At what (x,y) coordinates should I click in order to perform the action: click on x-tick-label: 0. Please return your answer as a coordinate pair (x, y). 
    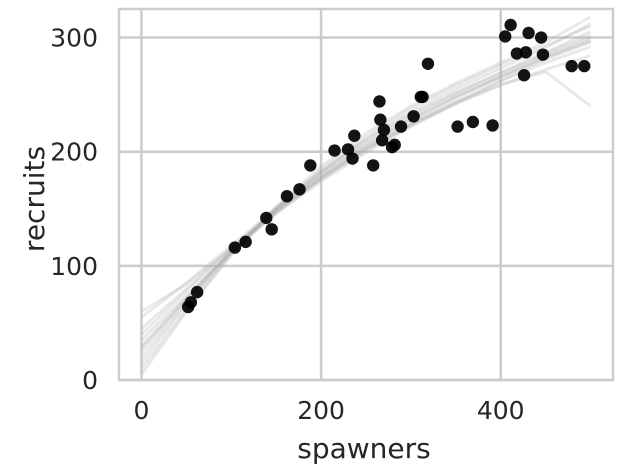
    Looking at the image, I should click on (142, 410).